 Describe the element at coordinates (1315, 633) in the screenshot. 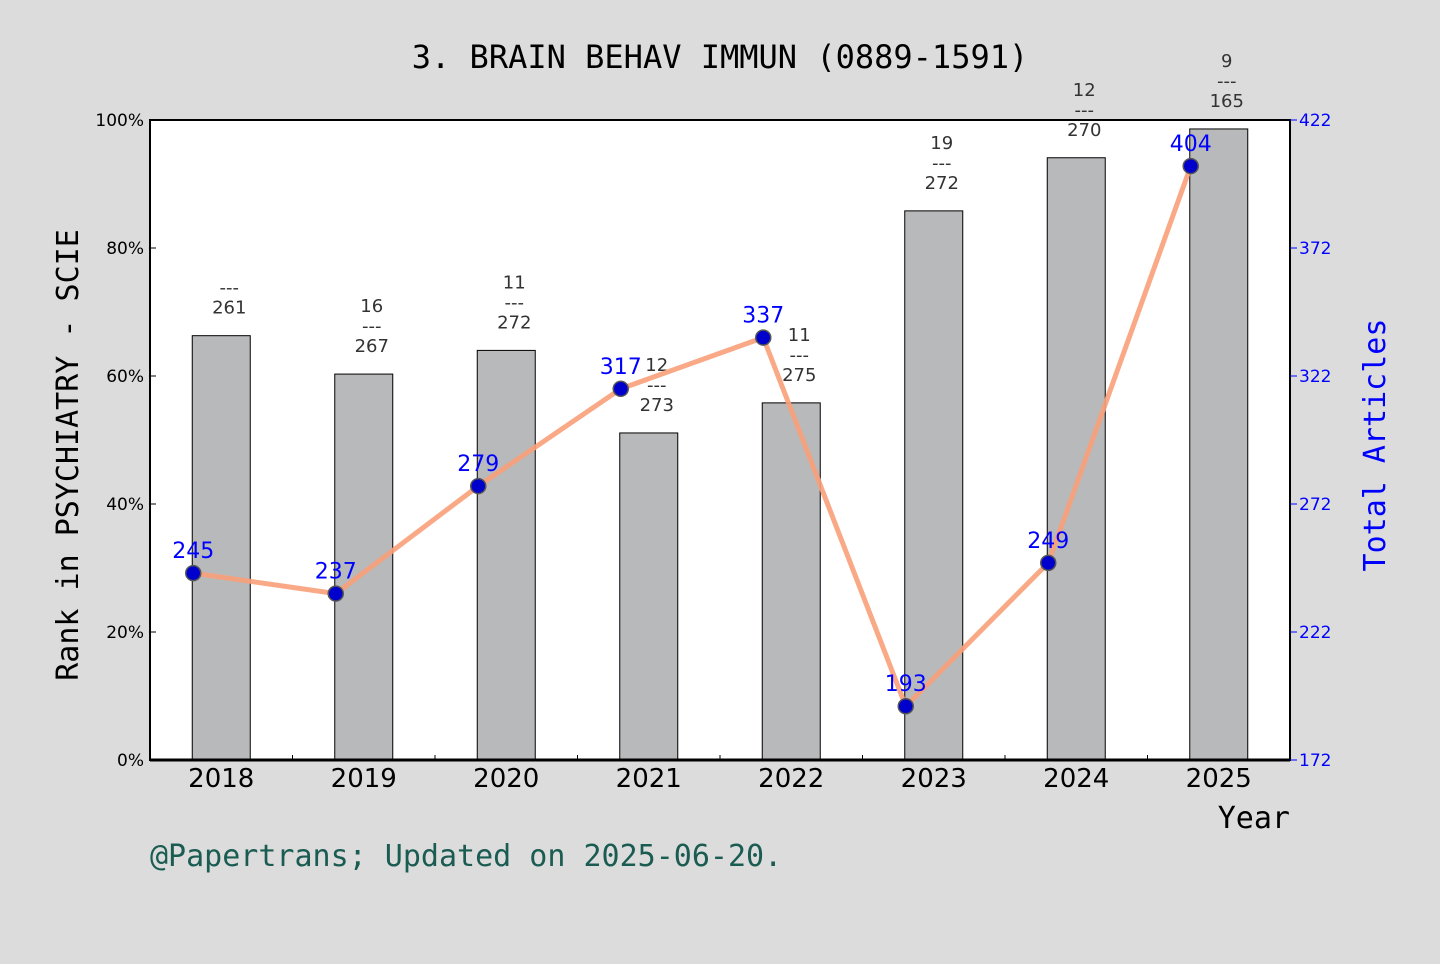

I see `y2-tick-label: 222` at that location.